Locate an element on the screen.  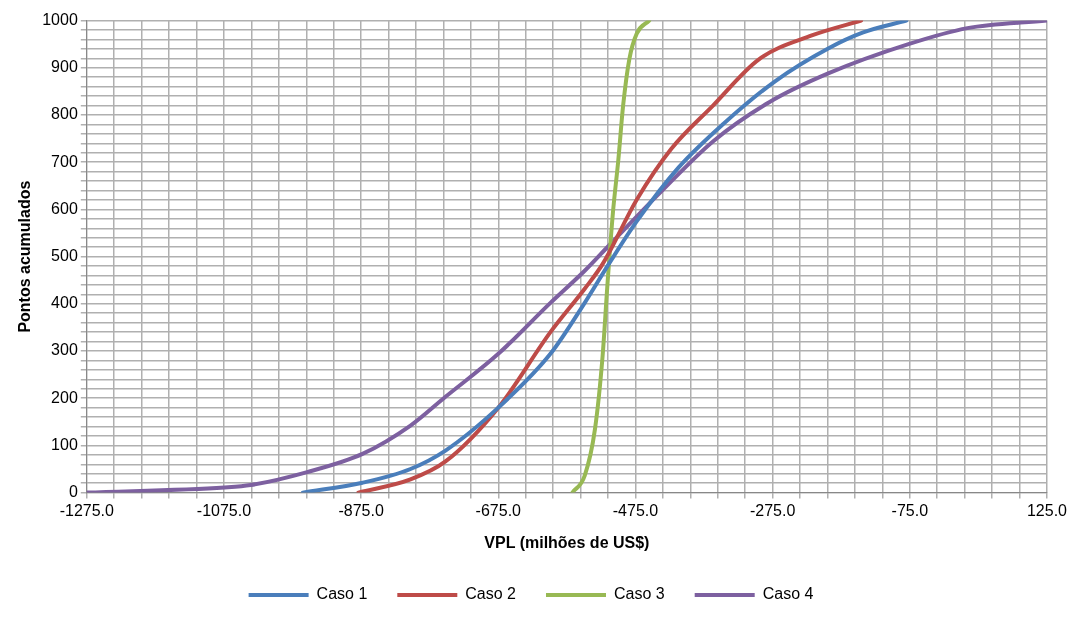
y-tick-label: 600 is located at coordinates (64, 208).